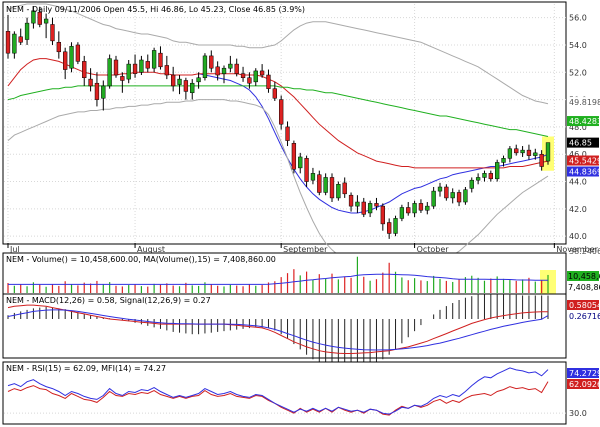 The height and width of the screenshot is (427, 600). I want to click on macd-value-tags: 0.580547 0.267162, so click(583, 310).